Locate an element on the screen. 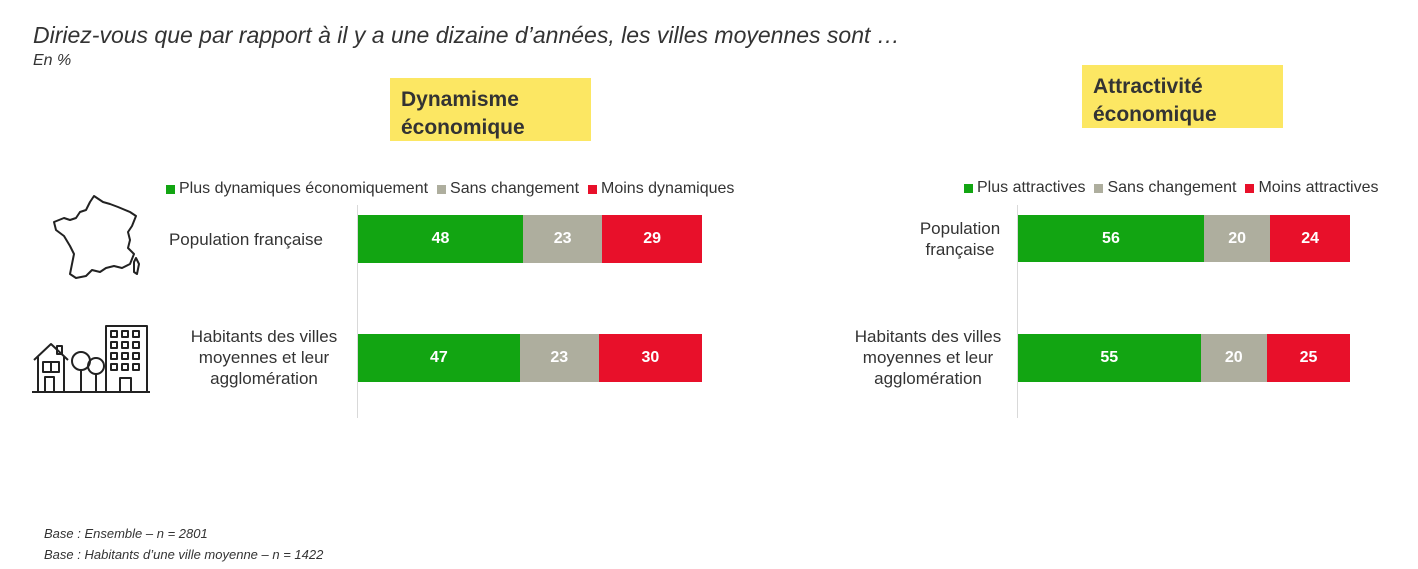 This screenshot has height=569, width=1418. bar-segment-green: 48 is located at coordinates (441, 239).